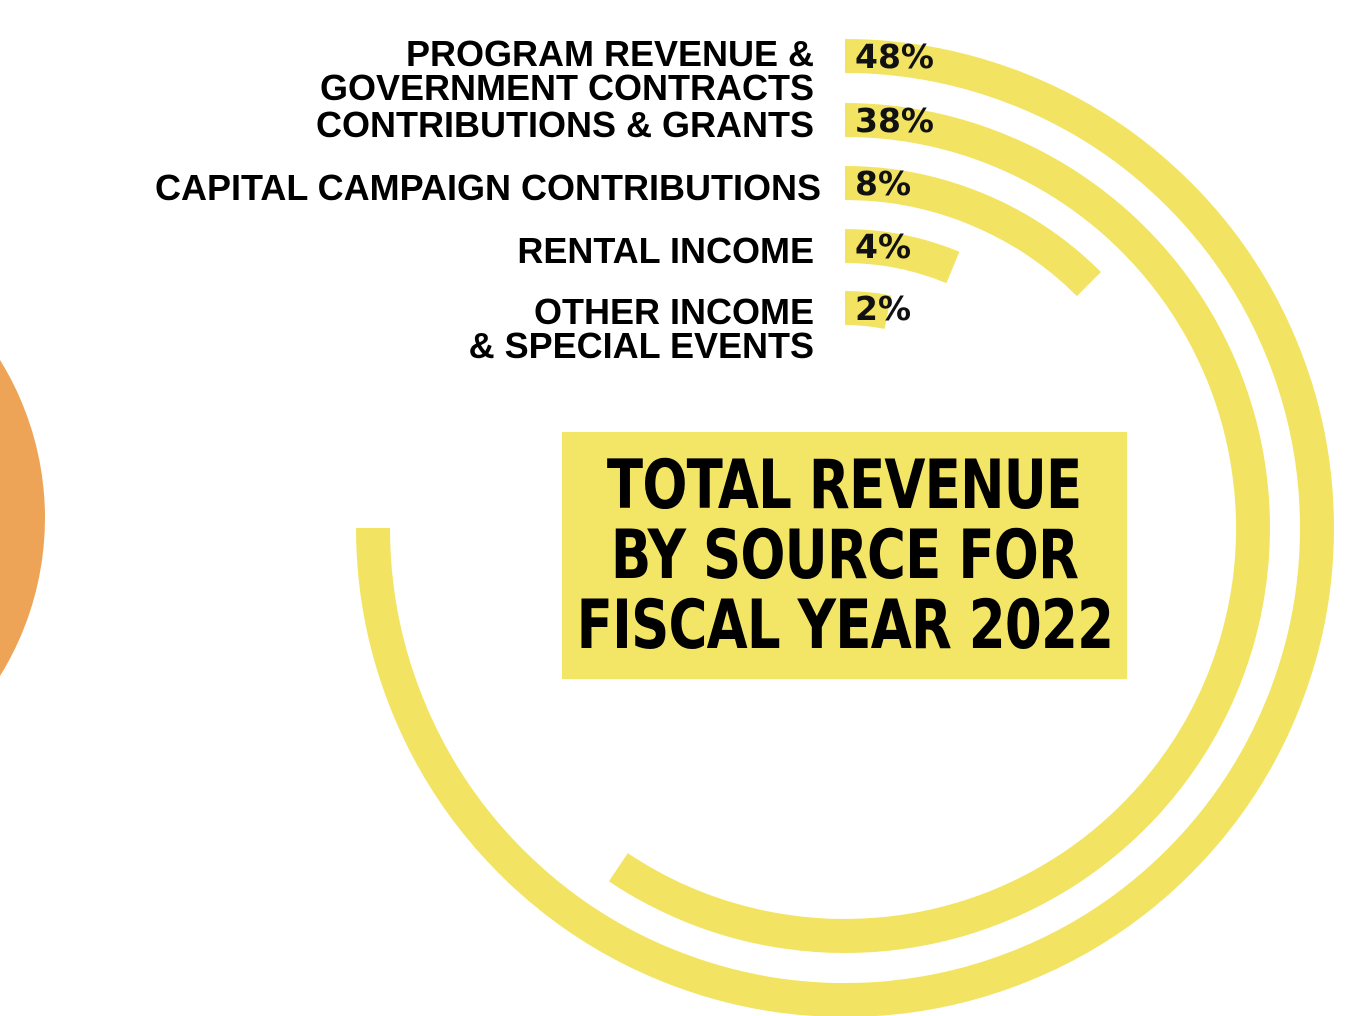 The height and width of the screenshot is (1016, 1360). I want to click on arc-category-label: PROGRAM REVENUE & GOVERNMENT CONTRACTS, so click(567, 70).